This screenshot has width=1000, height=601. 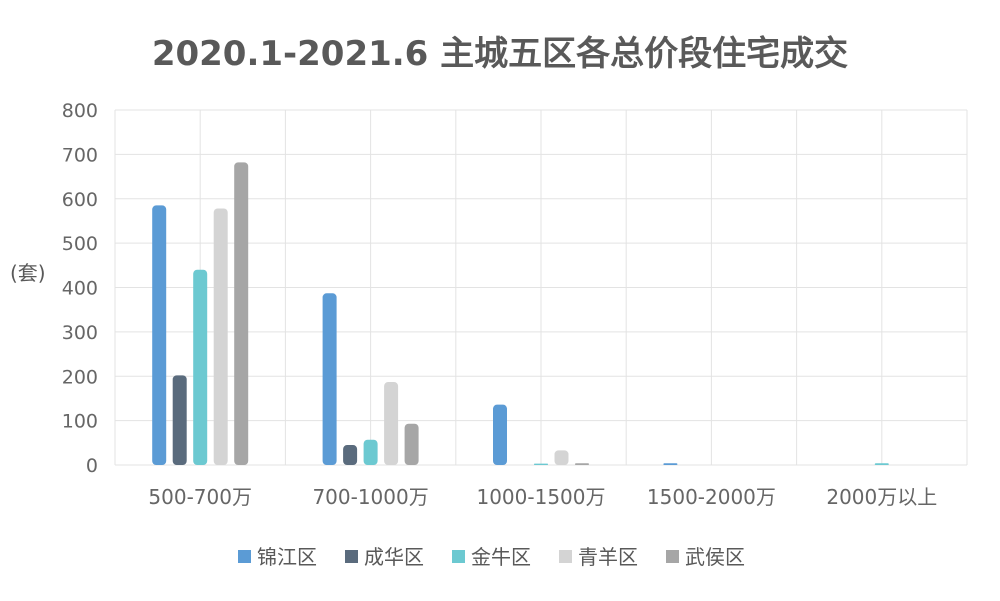 I want to click on legend-item: 青羊区, so click(x=598, y=557).